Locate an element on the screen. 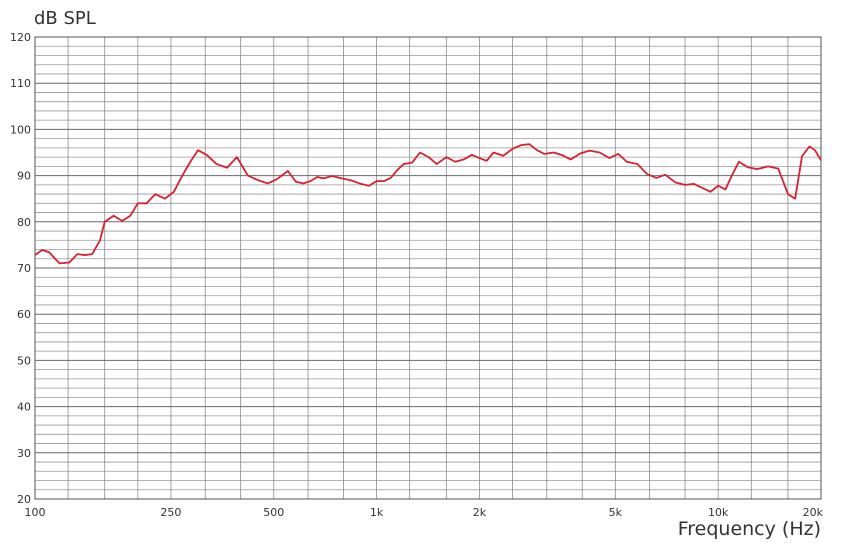 This screenshot has width=847, height=559. y-tick-label: 50 is located at coordinates (24, 360).